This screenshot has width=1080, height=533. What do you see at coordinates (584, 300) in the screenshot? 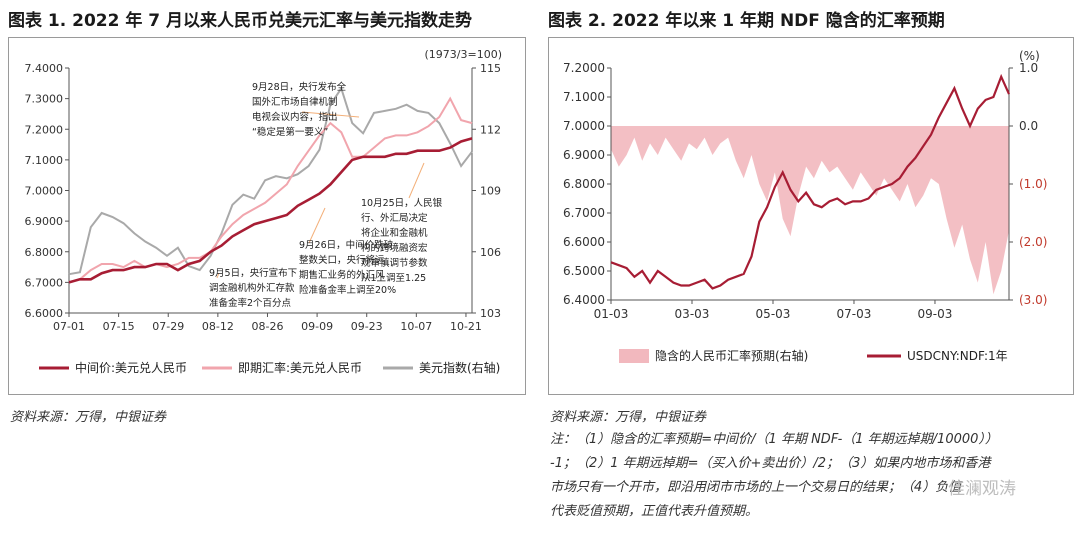
I see `right-y-tick-label: 6.4000` at bounding box center [584, 300].